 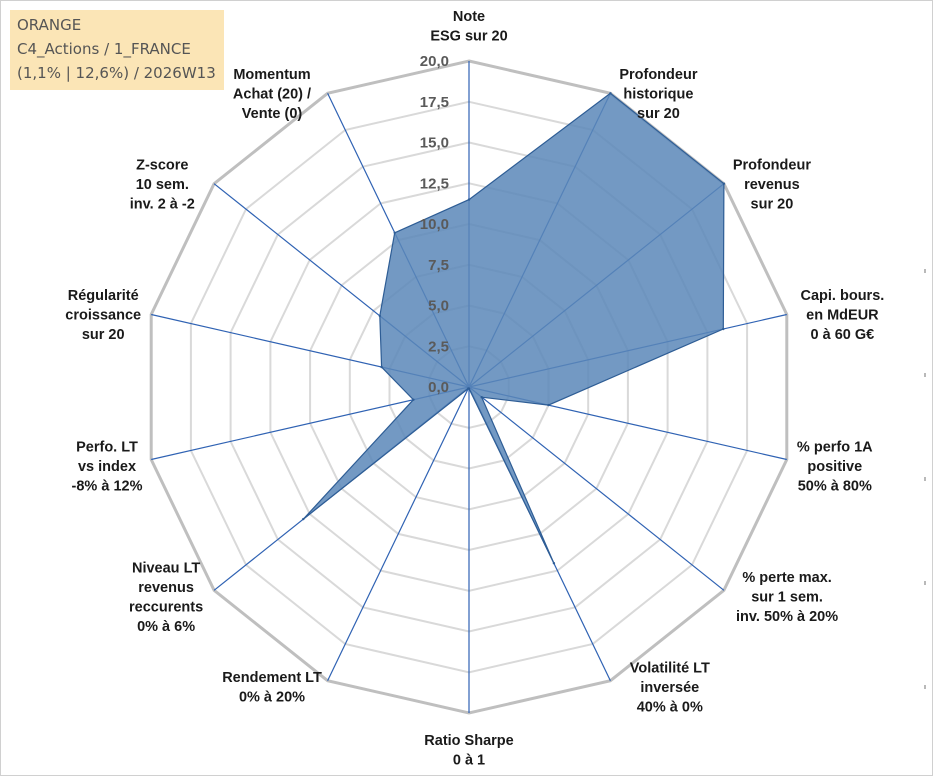 I want to click on axis-label: positive, so click(x=834, y=467).